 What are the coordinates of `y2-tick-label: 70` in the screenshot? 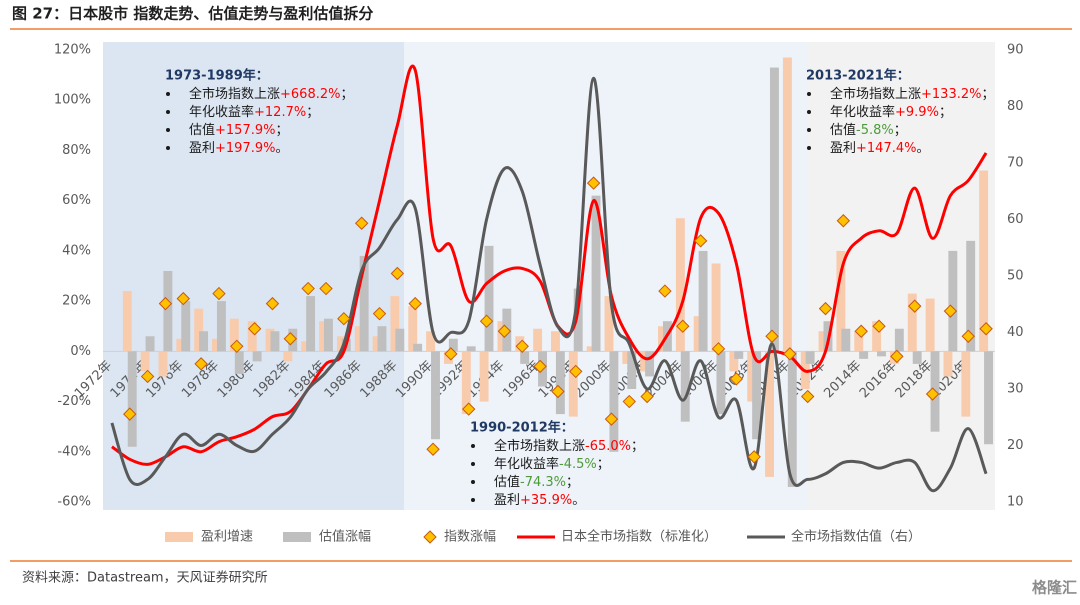 It's located at (1015, 163).